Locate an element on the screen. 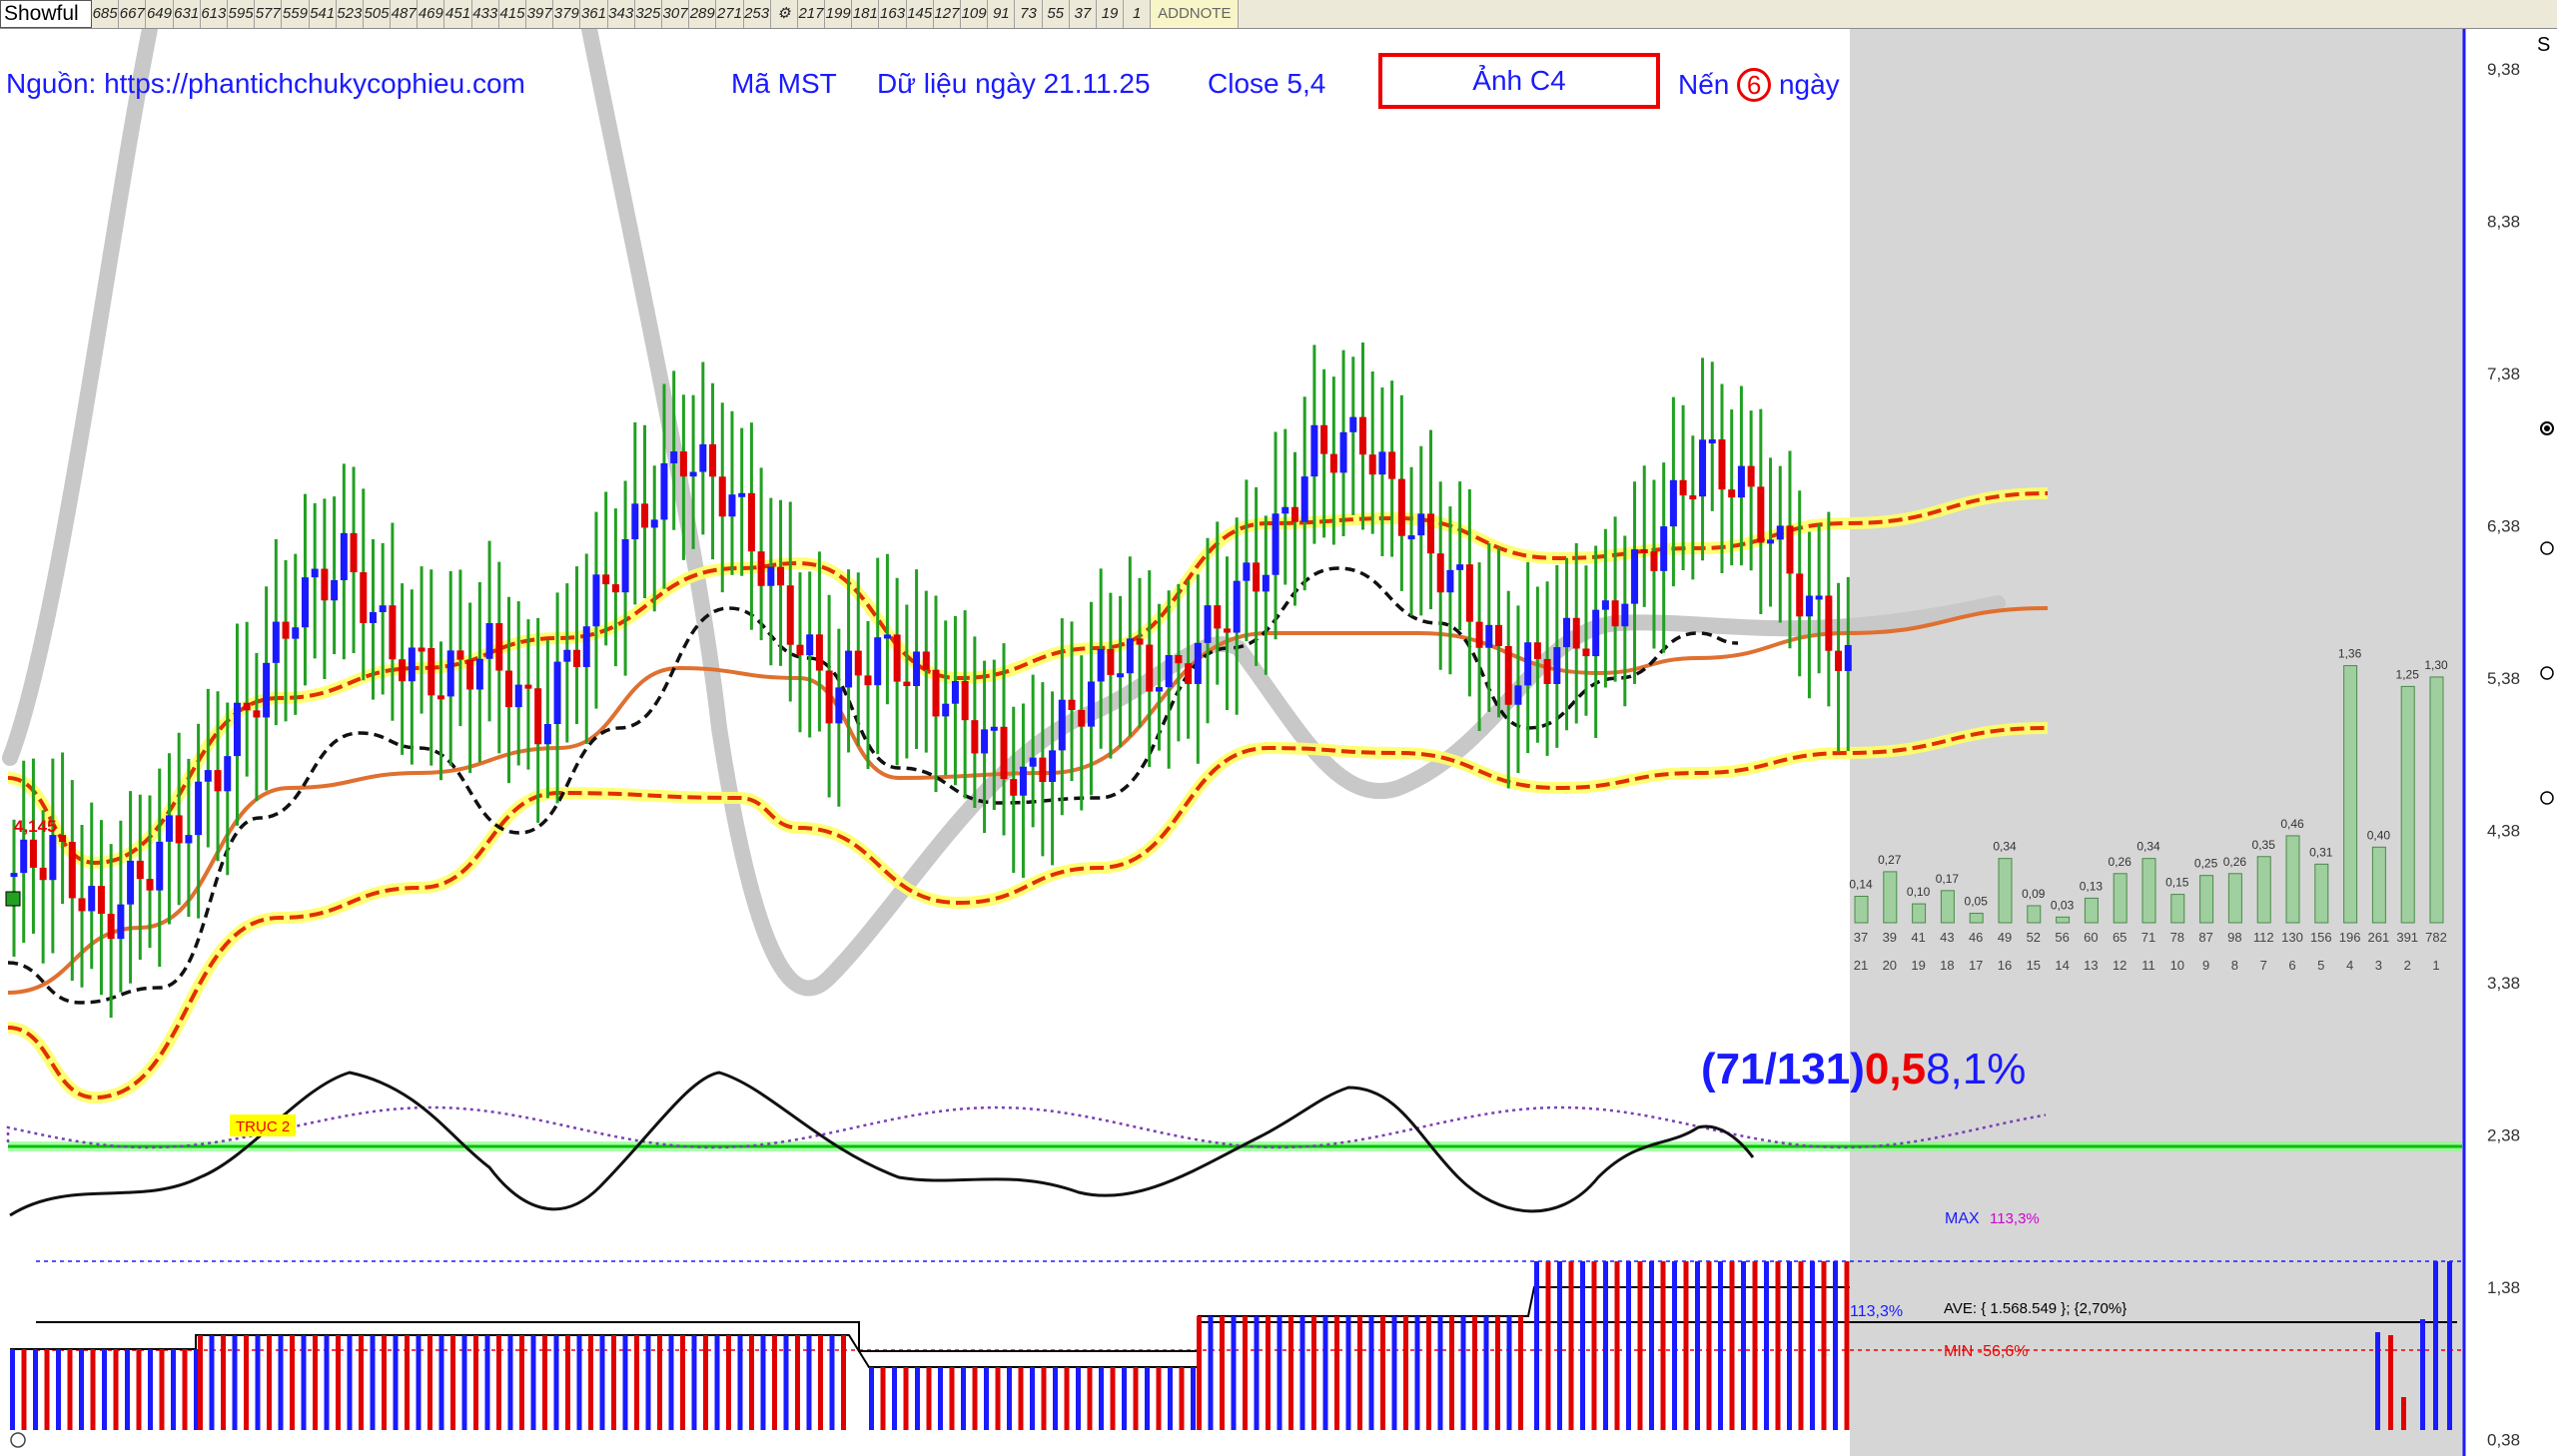 The height and width of the screenshot is (1456, 2557). period-cell: 685 is located at coordinates (106, 14).